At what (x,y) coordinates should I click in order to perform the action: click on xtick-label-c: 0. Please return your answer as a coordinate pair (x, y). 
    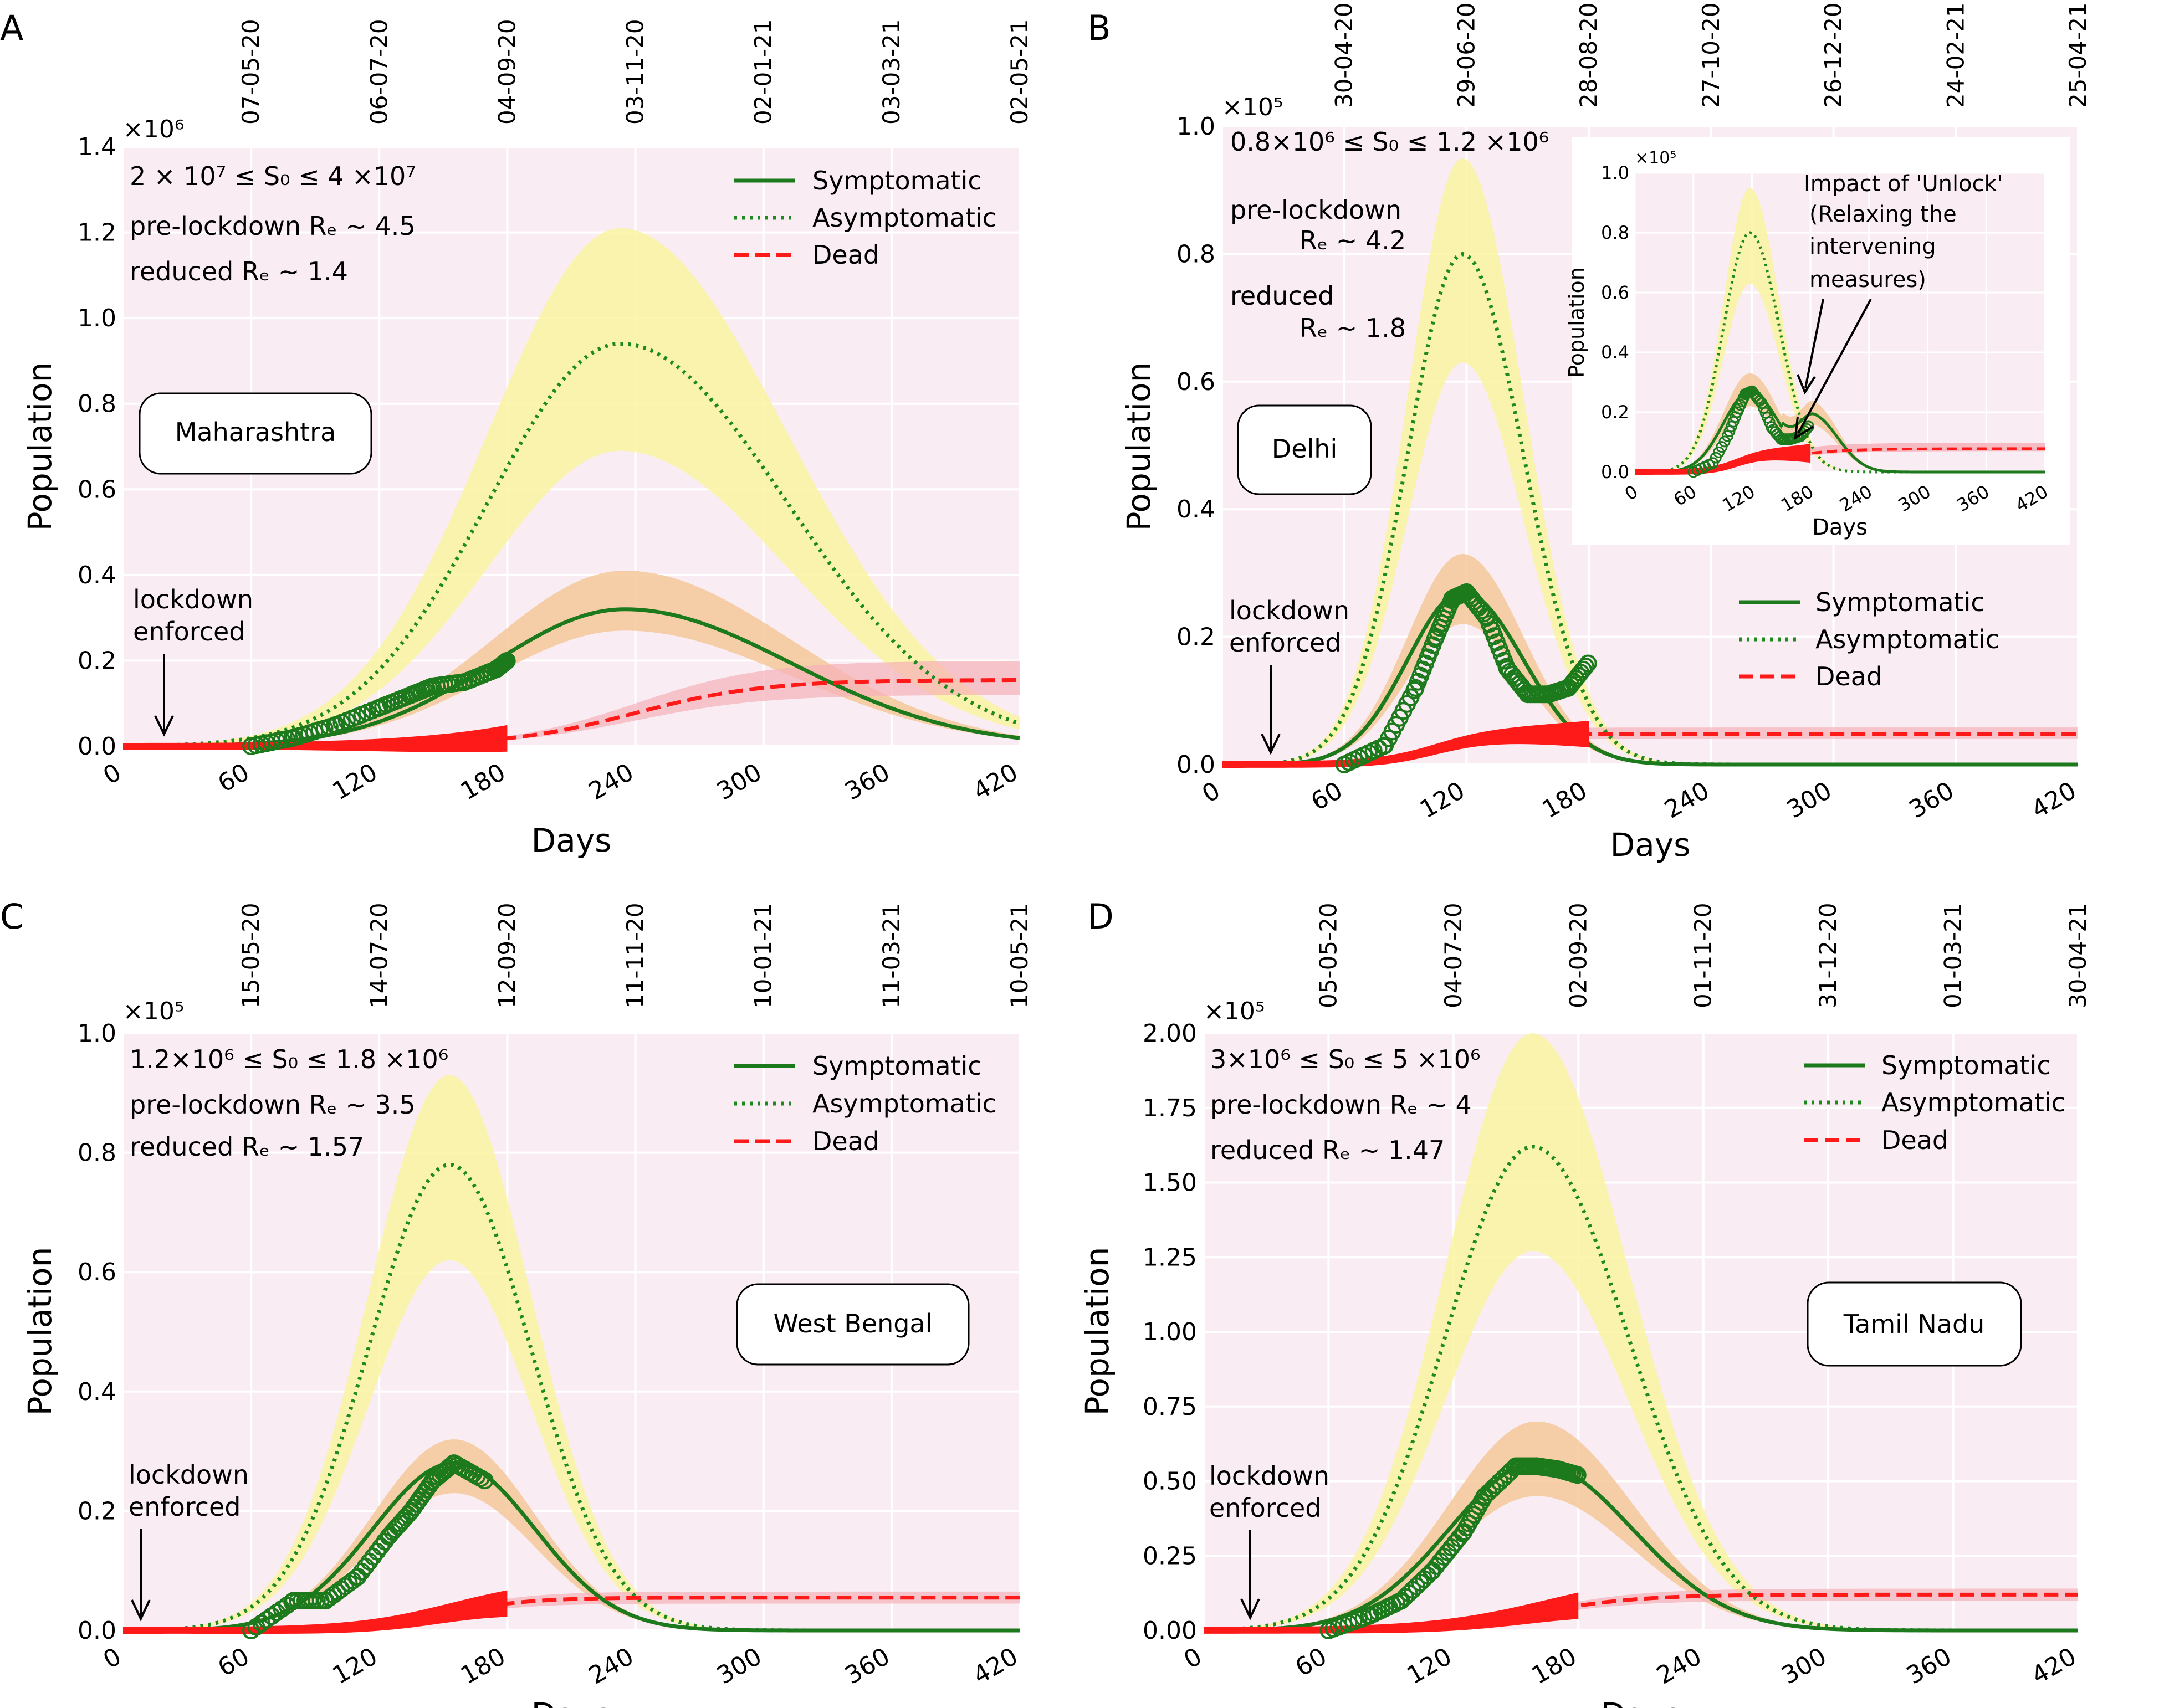
    Looking at the image, I should click on (112, 1658).